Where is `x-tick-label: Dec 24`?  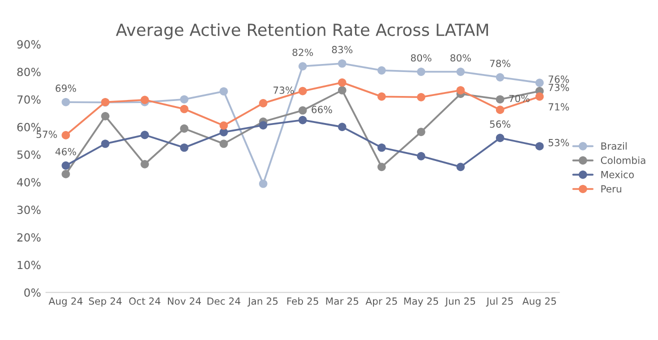
x-tick-label: Dec 24 is located at coordinates (224, 301).